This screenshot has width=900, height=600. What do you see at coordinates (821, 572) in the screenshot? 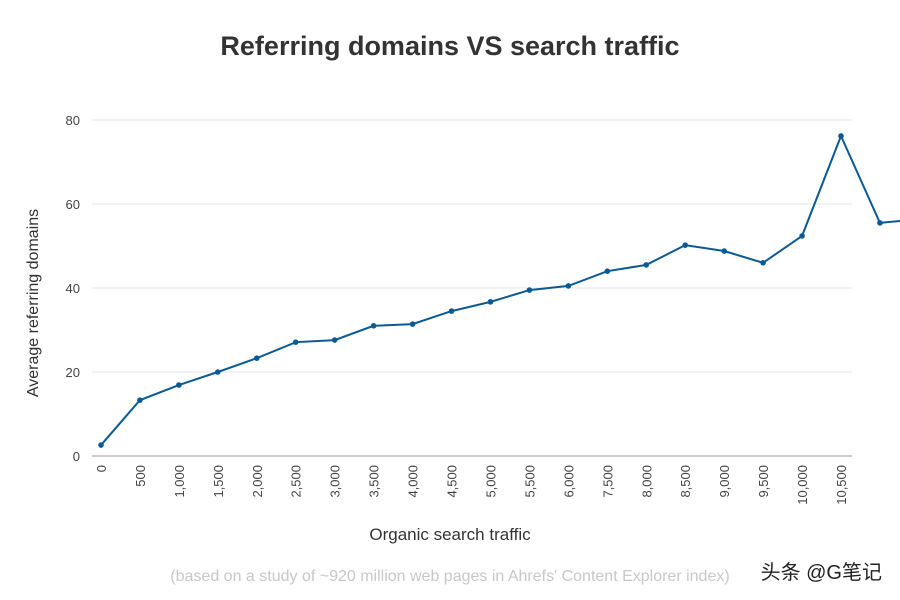
I see `watermark: 头条 @G笔记` at bounding box center [821, 572].